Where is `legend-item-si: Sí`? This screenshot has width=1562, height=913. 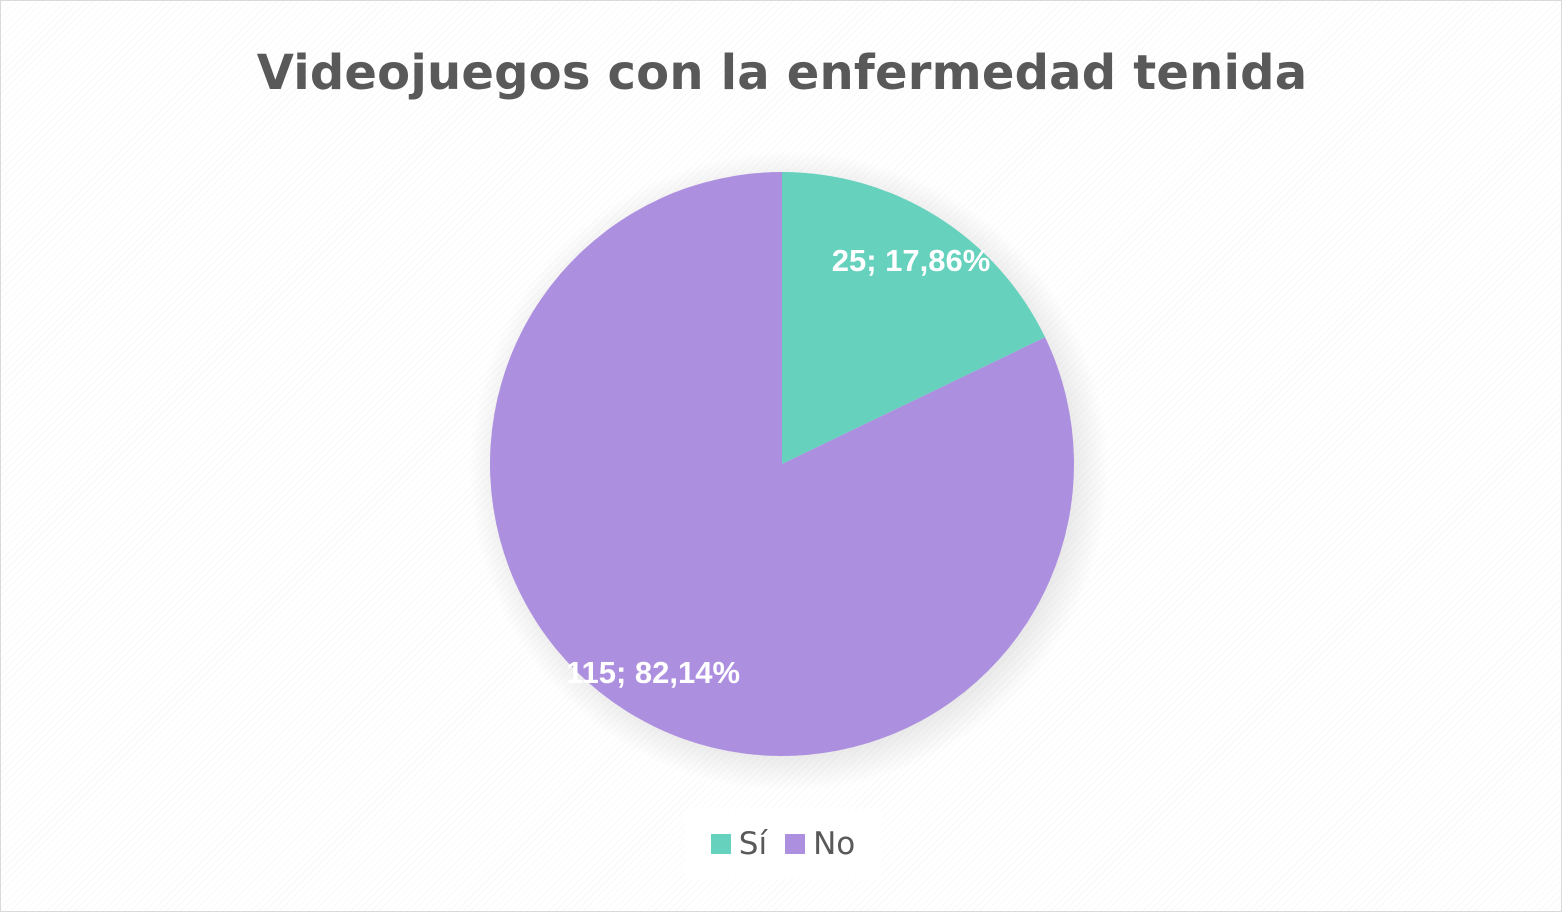 legend-item-si: Sí is located at coordinates (739, 844).